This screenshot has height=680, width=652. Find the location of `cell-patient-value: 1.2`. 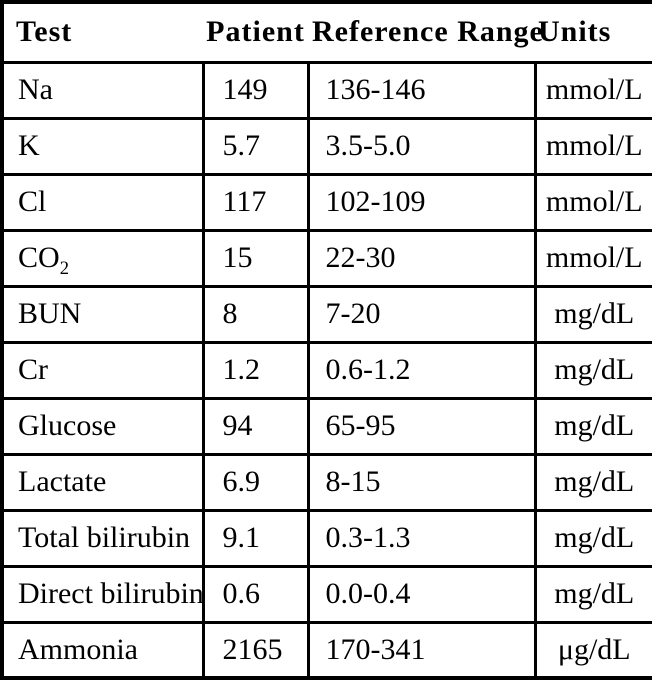

cell-patient-value: 1.2 is located at coordinates (255, 370).